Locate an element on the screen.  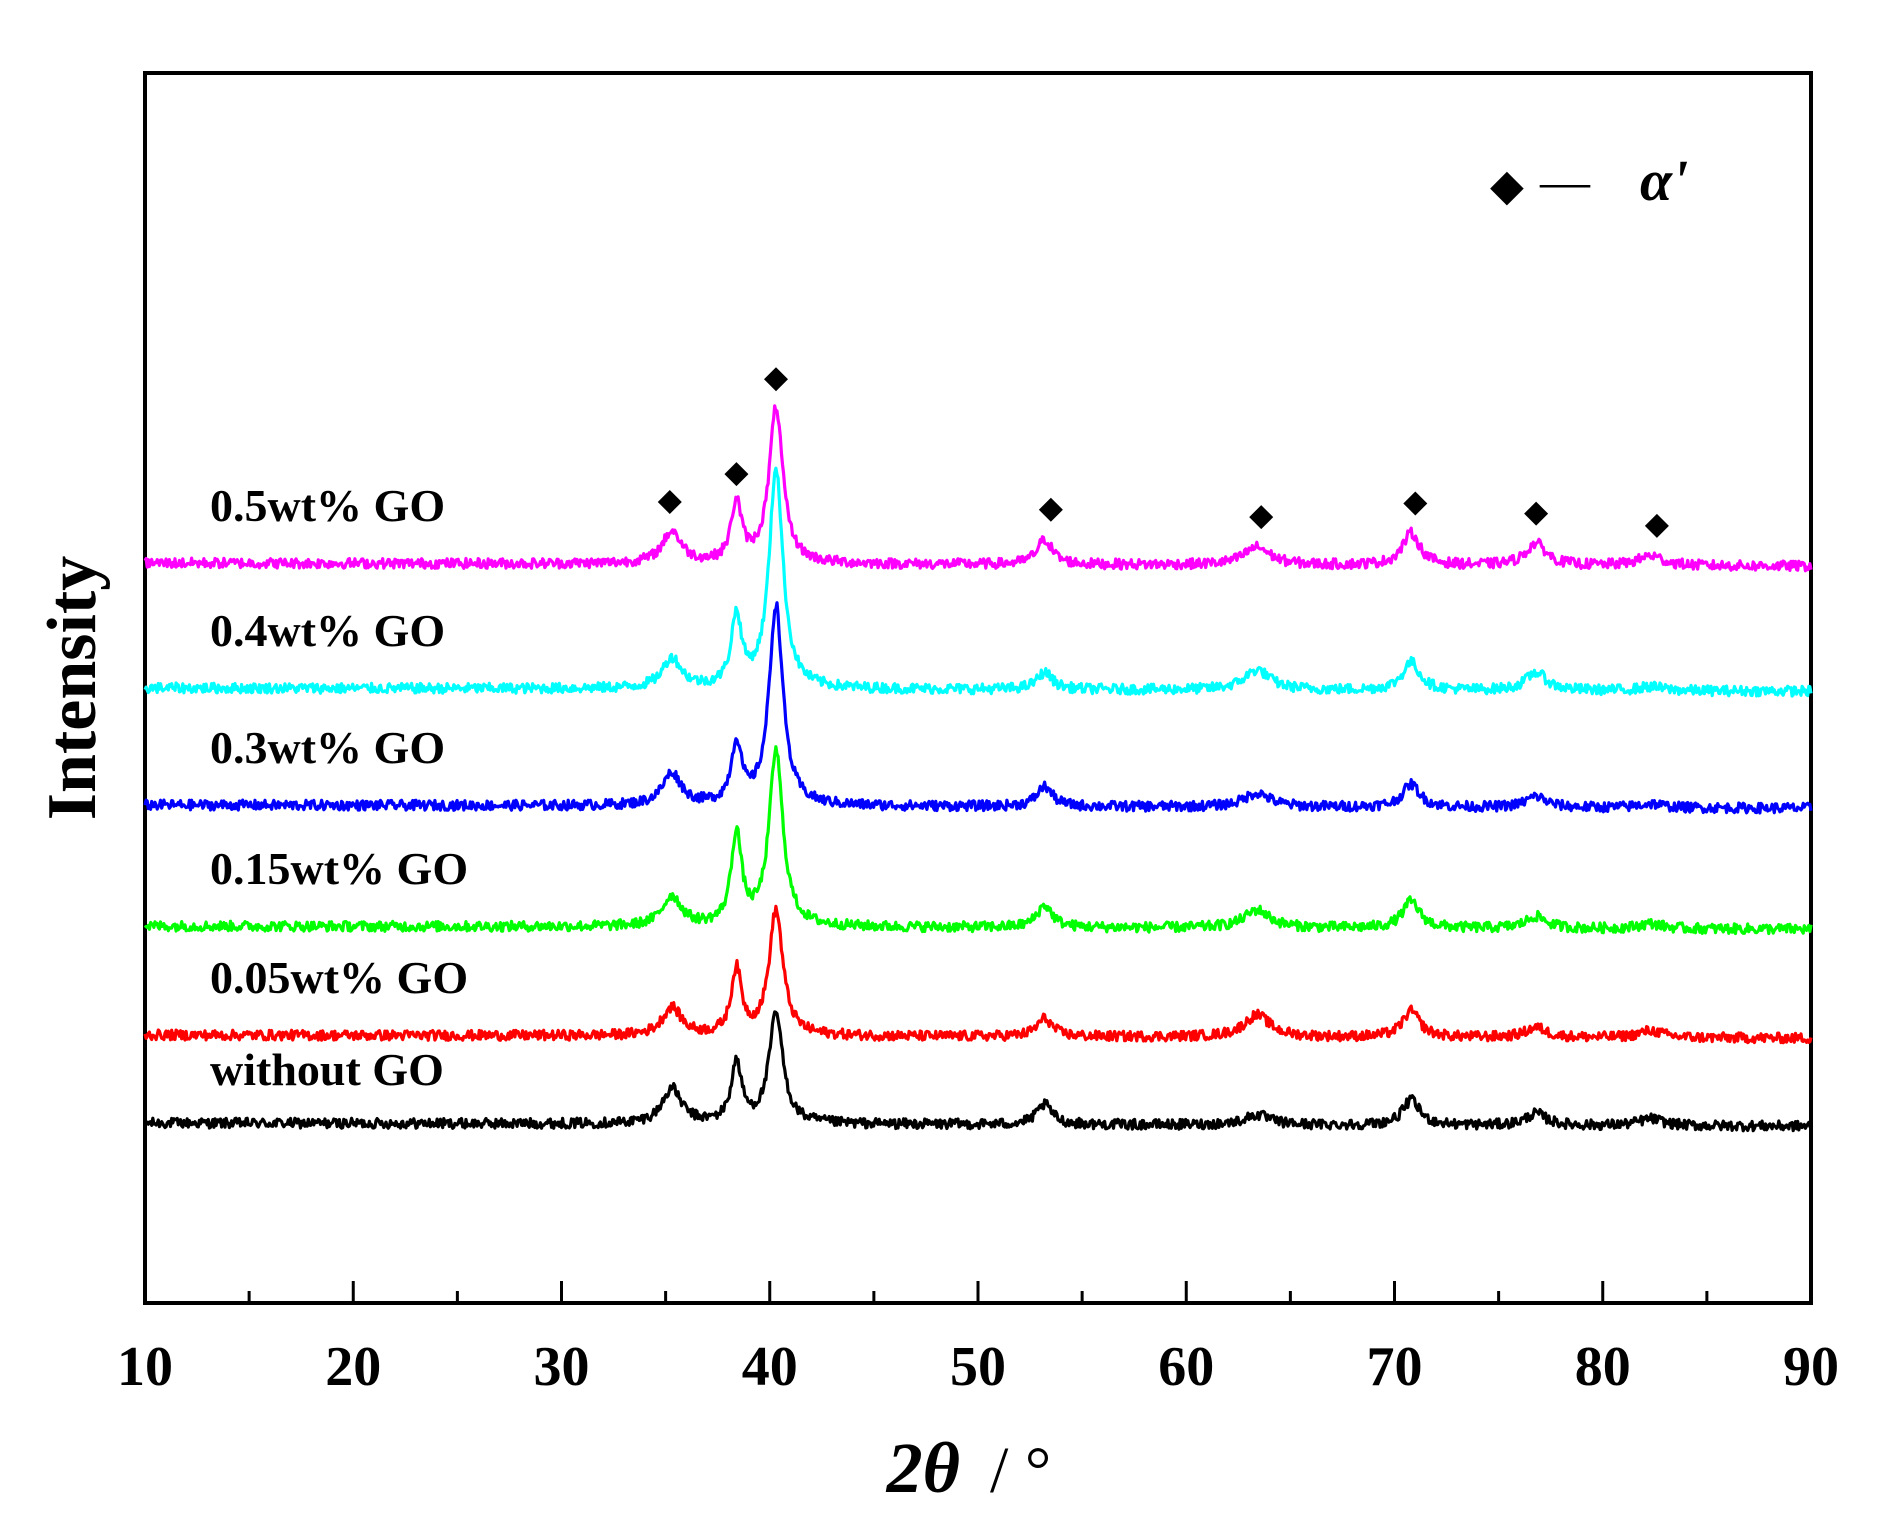
x-tick-label-80: 80 is located at coordinates (1603, 1367).